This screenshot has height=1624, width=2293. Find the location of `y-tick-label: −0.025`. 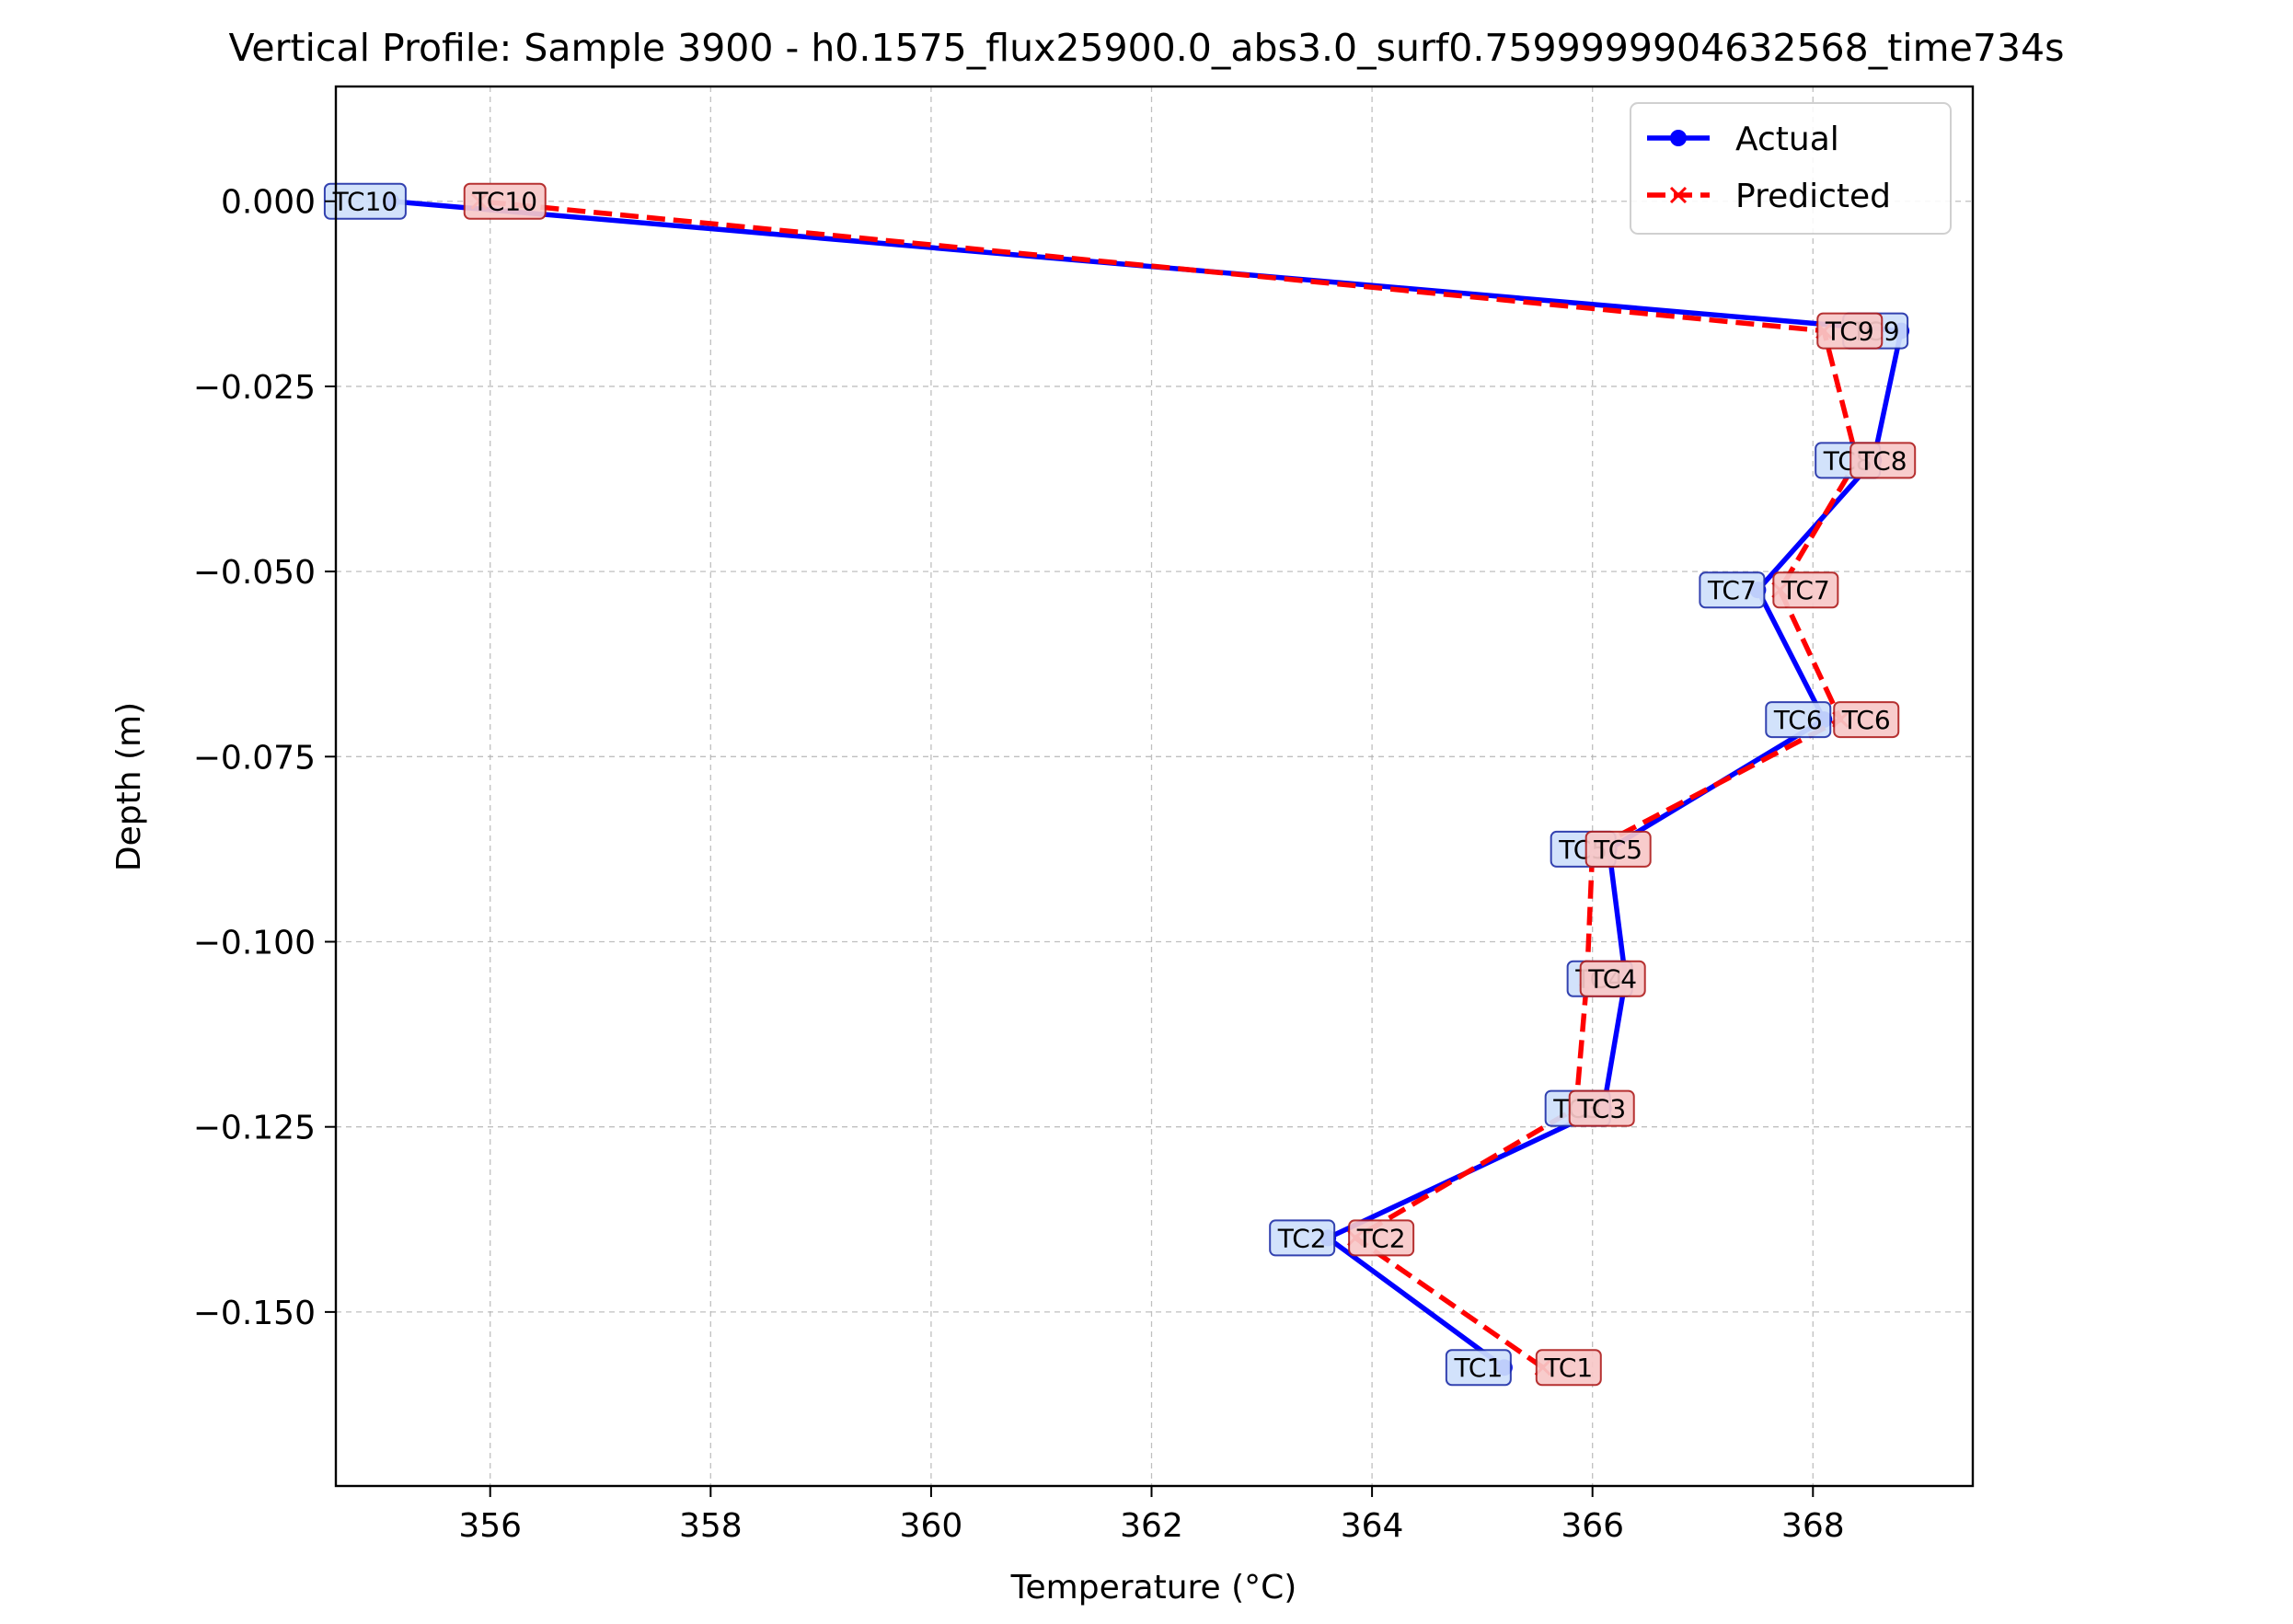

y-tick-label: −0.025 is located at coordinates (254, 388).